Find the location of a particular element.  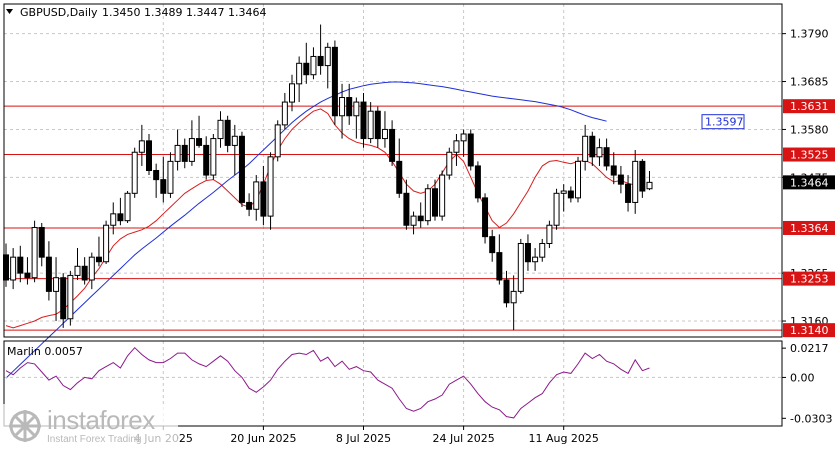

marlin-oscillator-line is located at coordinates (327, 382).